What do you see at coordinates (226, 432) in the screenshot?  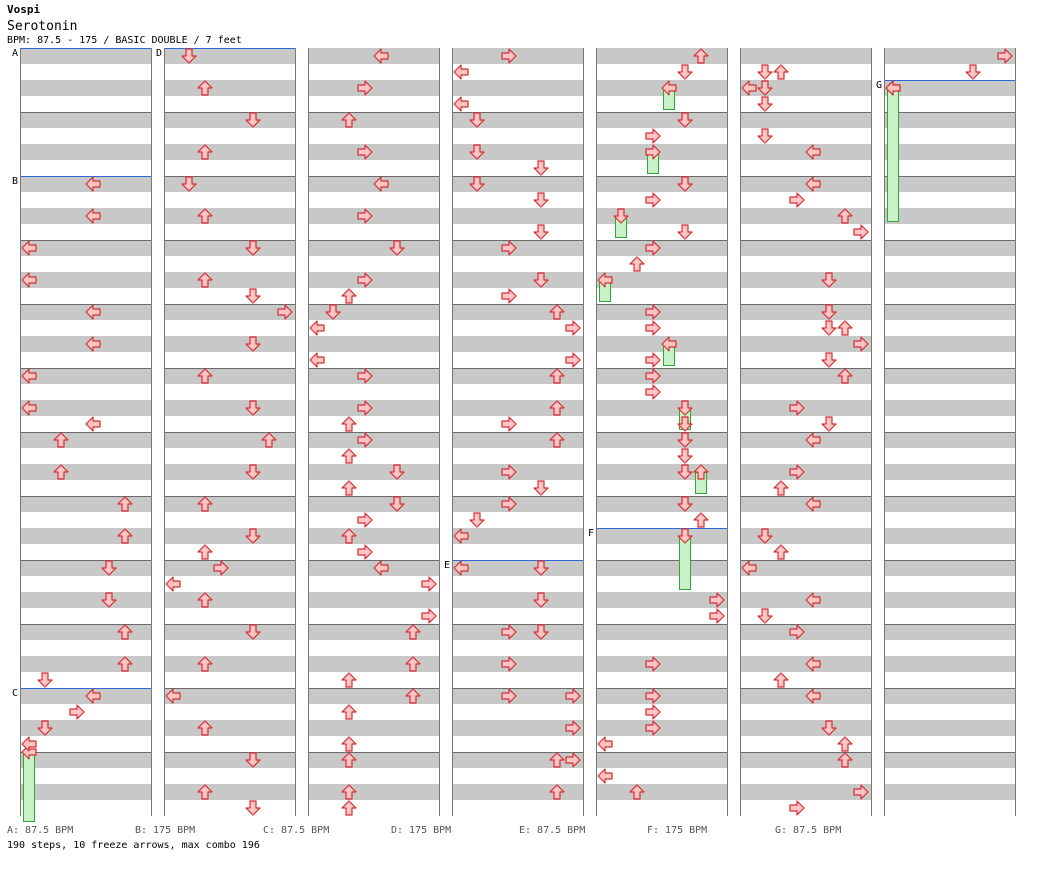 I see `chart-column-2: D` at bounding box center [226, 432].